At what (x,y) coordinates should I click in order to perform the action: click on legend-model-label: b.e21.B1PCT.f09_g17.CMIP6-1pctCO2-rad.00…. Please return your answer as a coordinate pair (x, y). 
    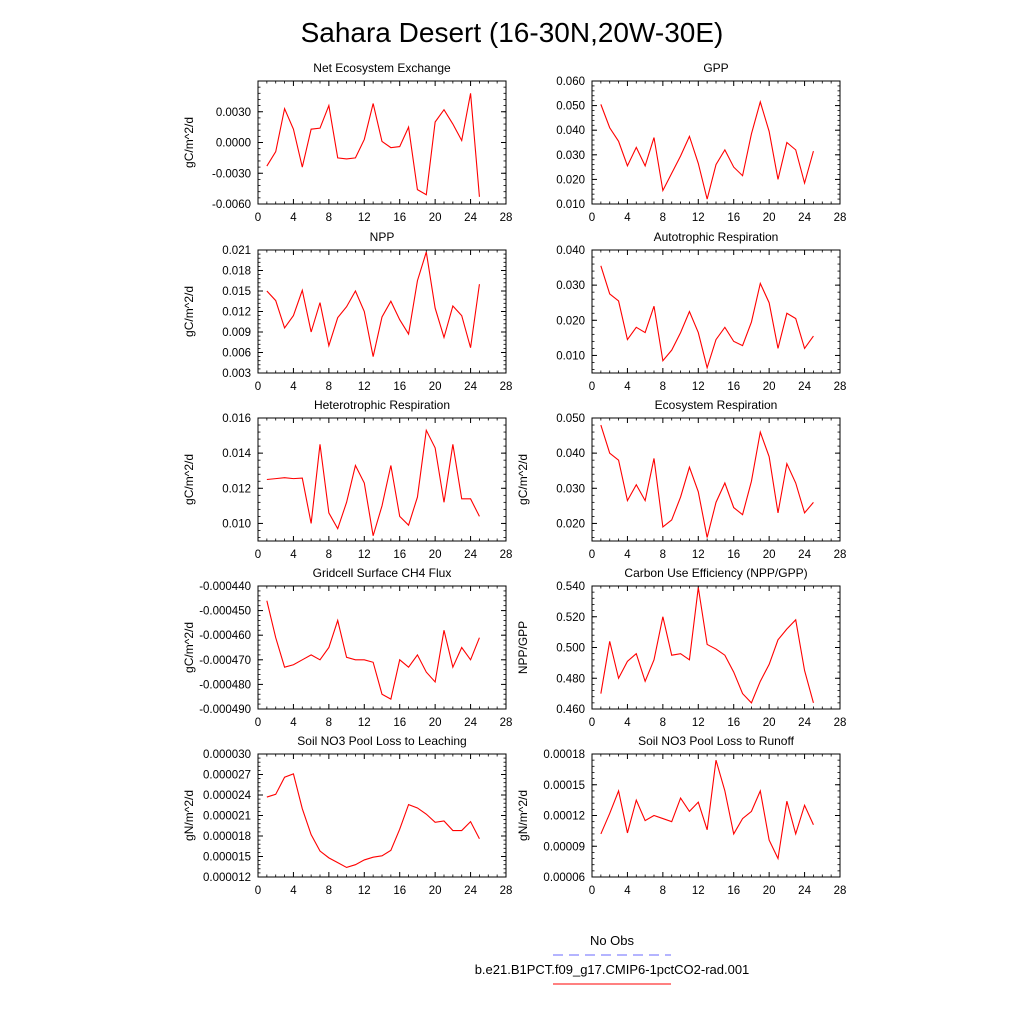
    Looking at the image, I should click on (612, 969).